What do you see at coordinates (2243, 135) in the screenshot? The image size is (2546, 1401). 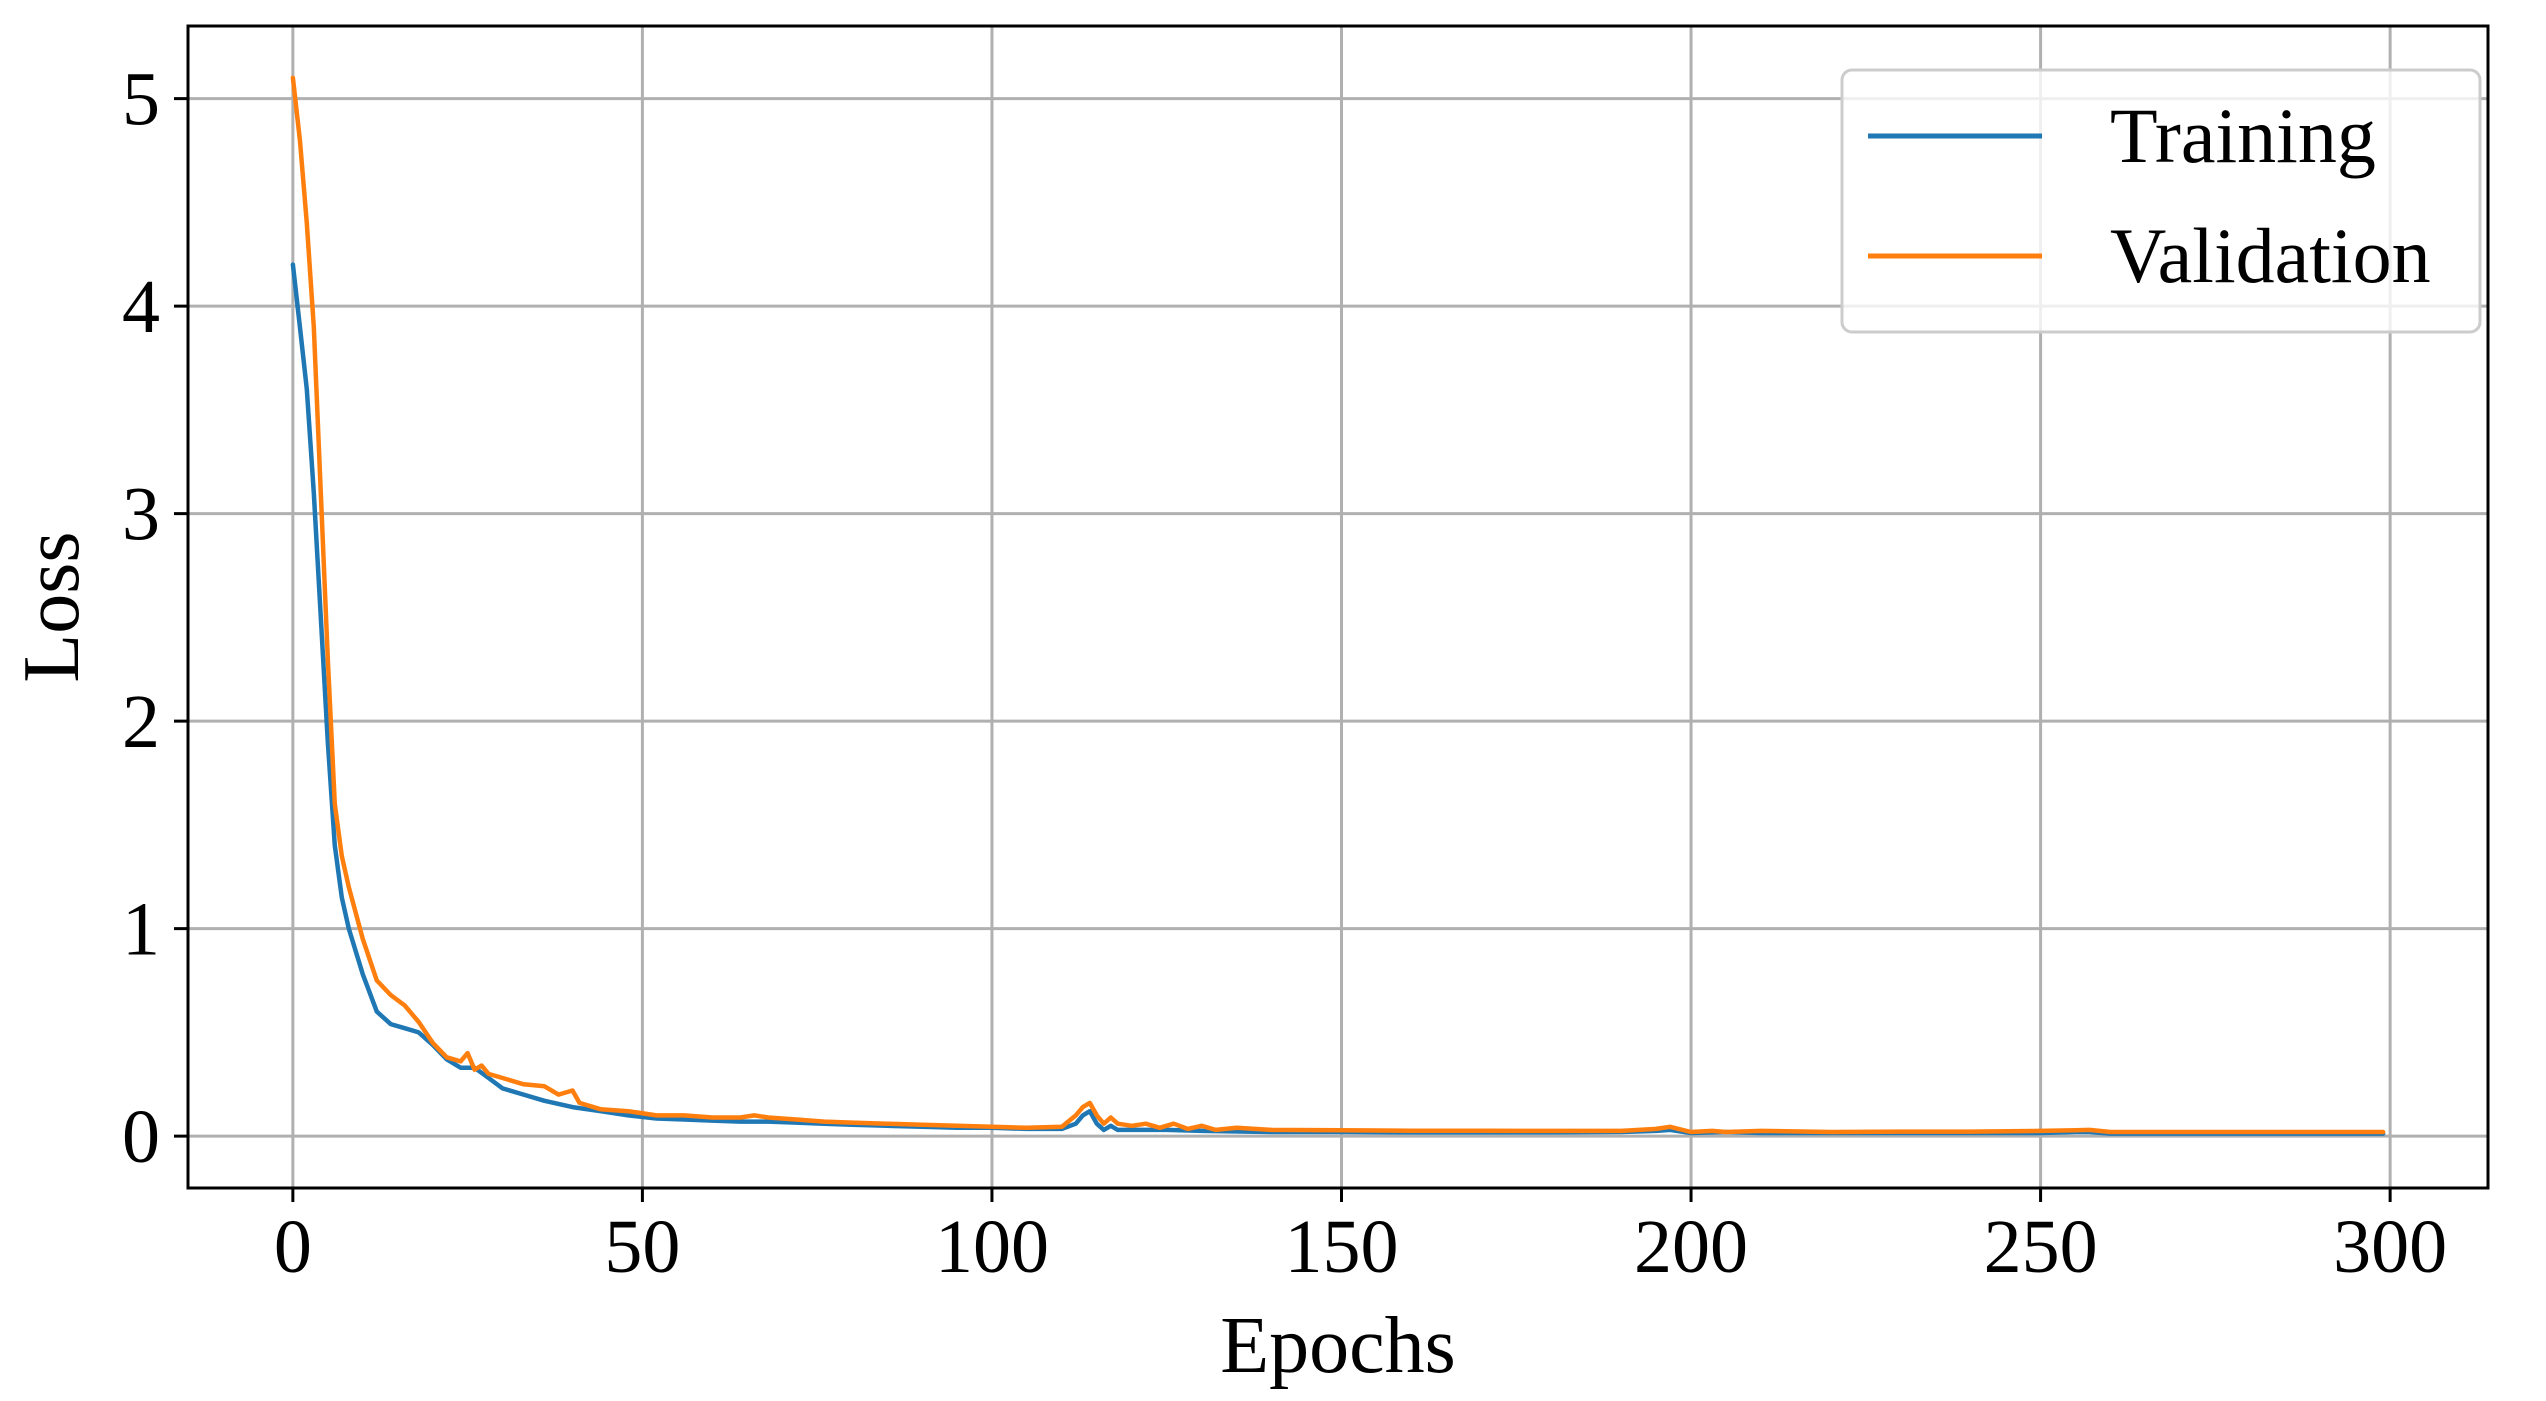 I see `legend-label-training: Training` at bounding box center [2243, 135].